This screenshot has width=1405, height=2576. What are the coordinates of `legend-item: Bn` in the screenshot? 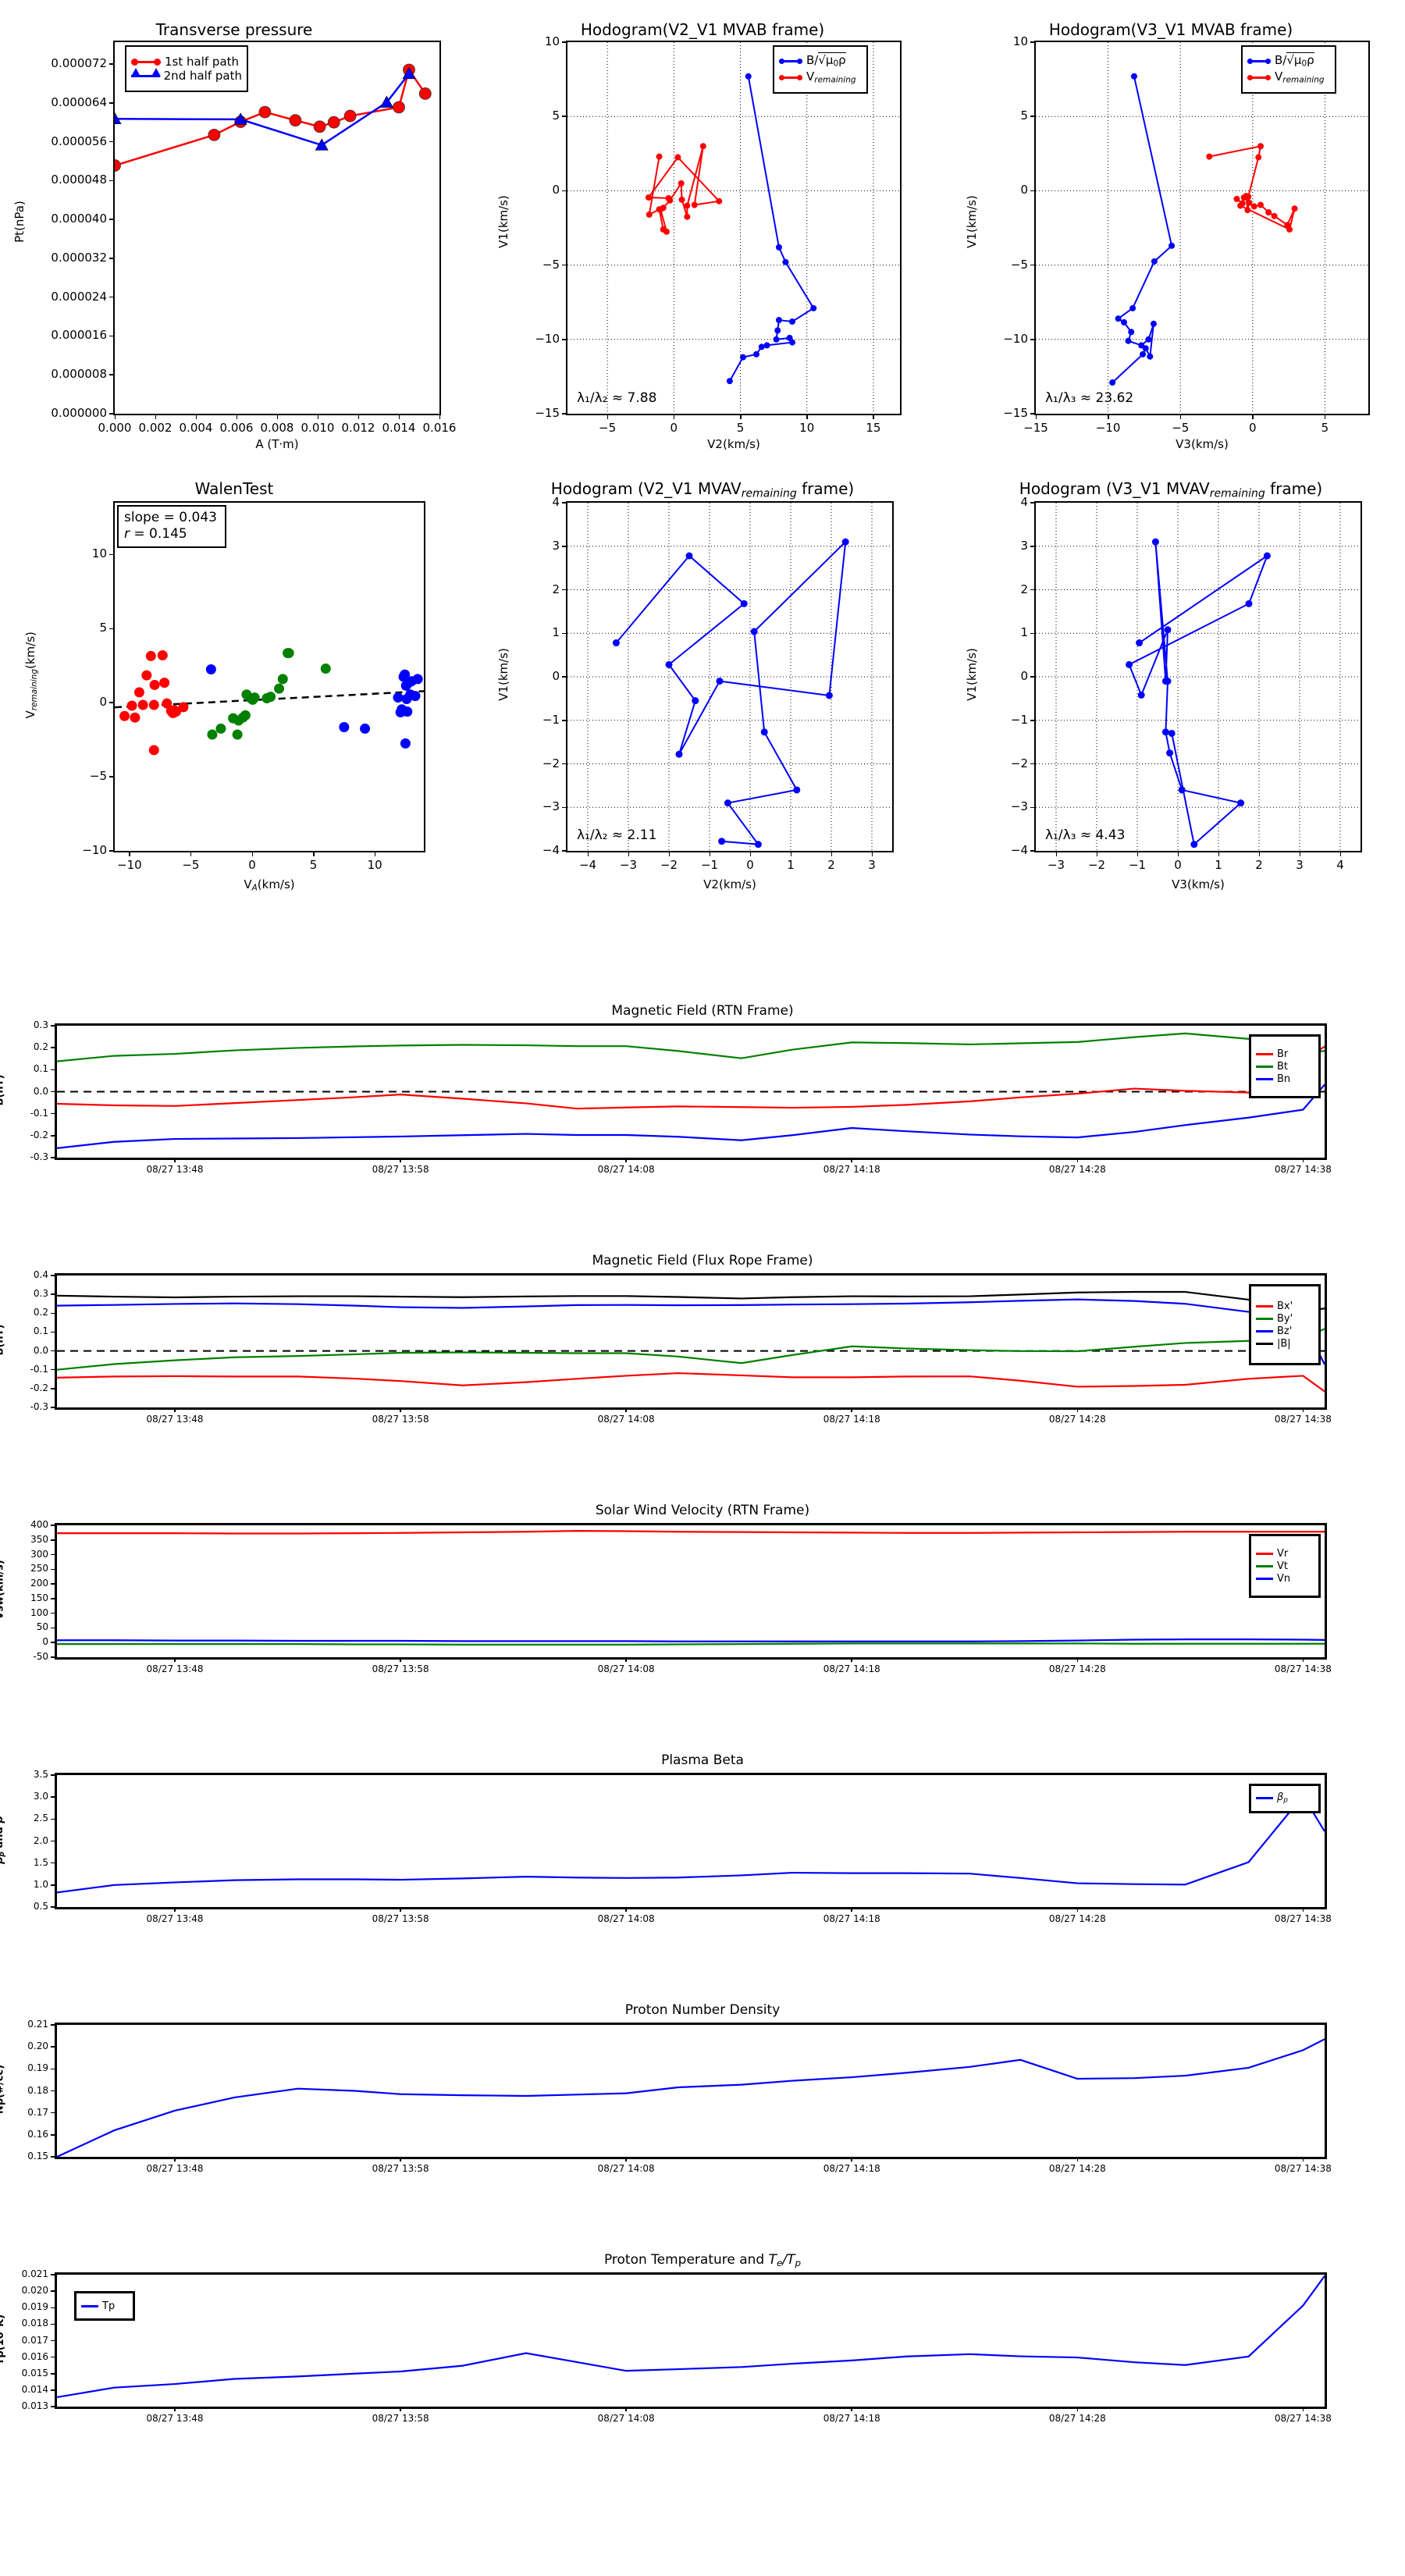 It's located at (1285, 1079).